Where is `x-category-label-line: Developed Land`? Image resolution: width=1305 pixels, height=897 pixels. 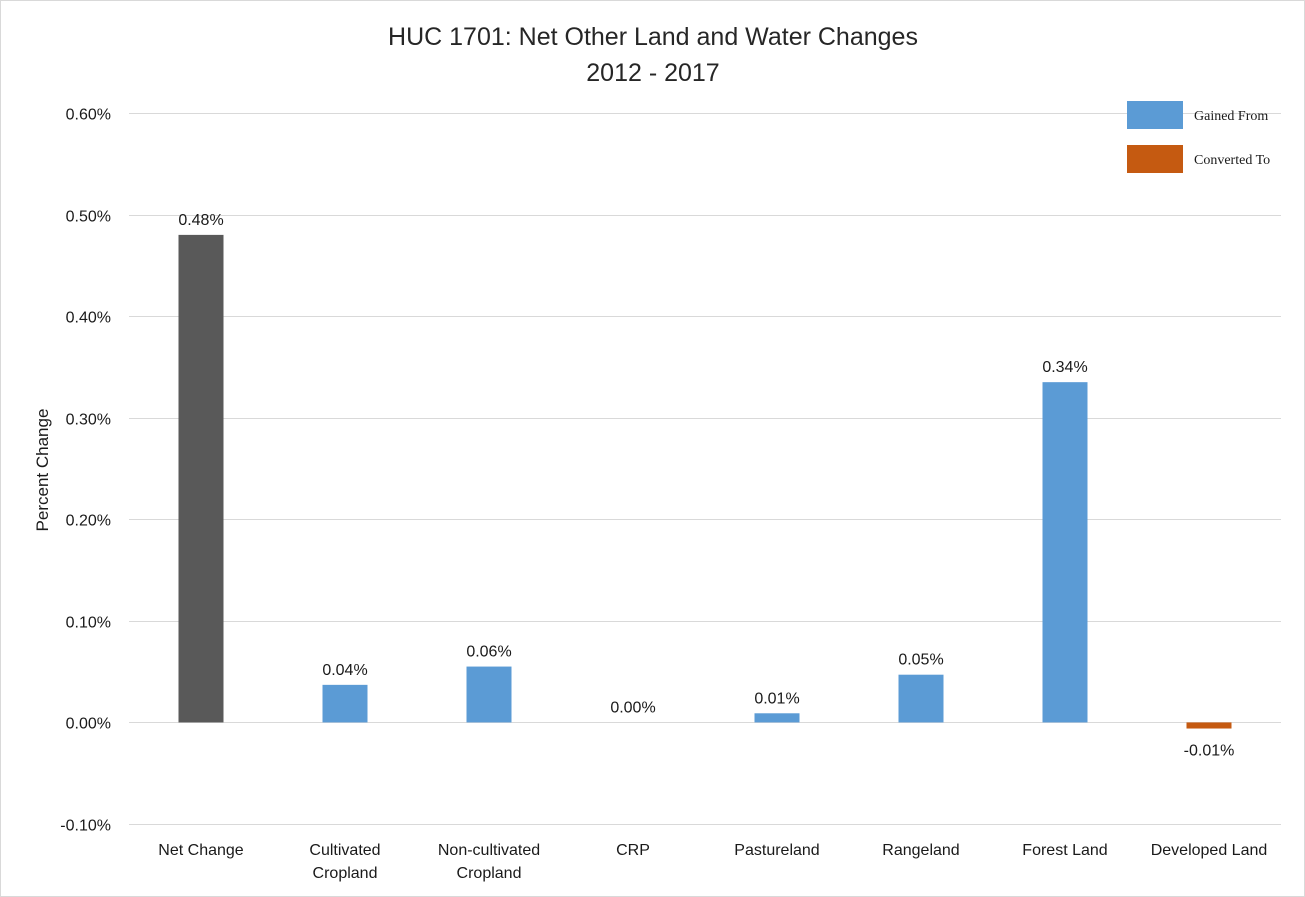 x-category-label-line: Developed Land is located at coordinates (1209, 850).